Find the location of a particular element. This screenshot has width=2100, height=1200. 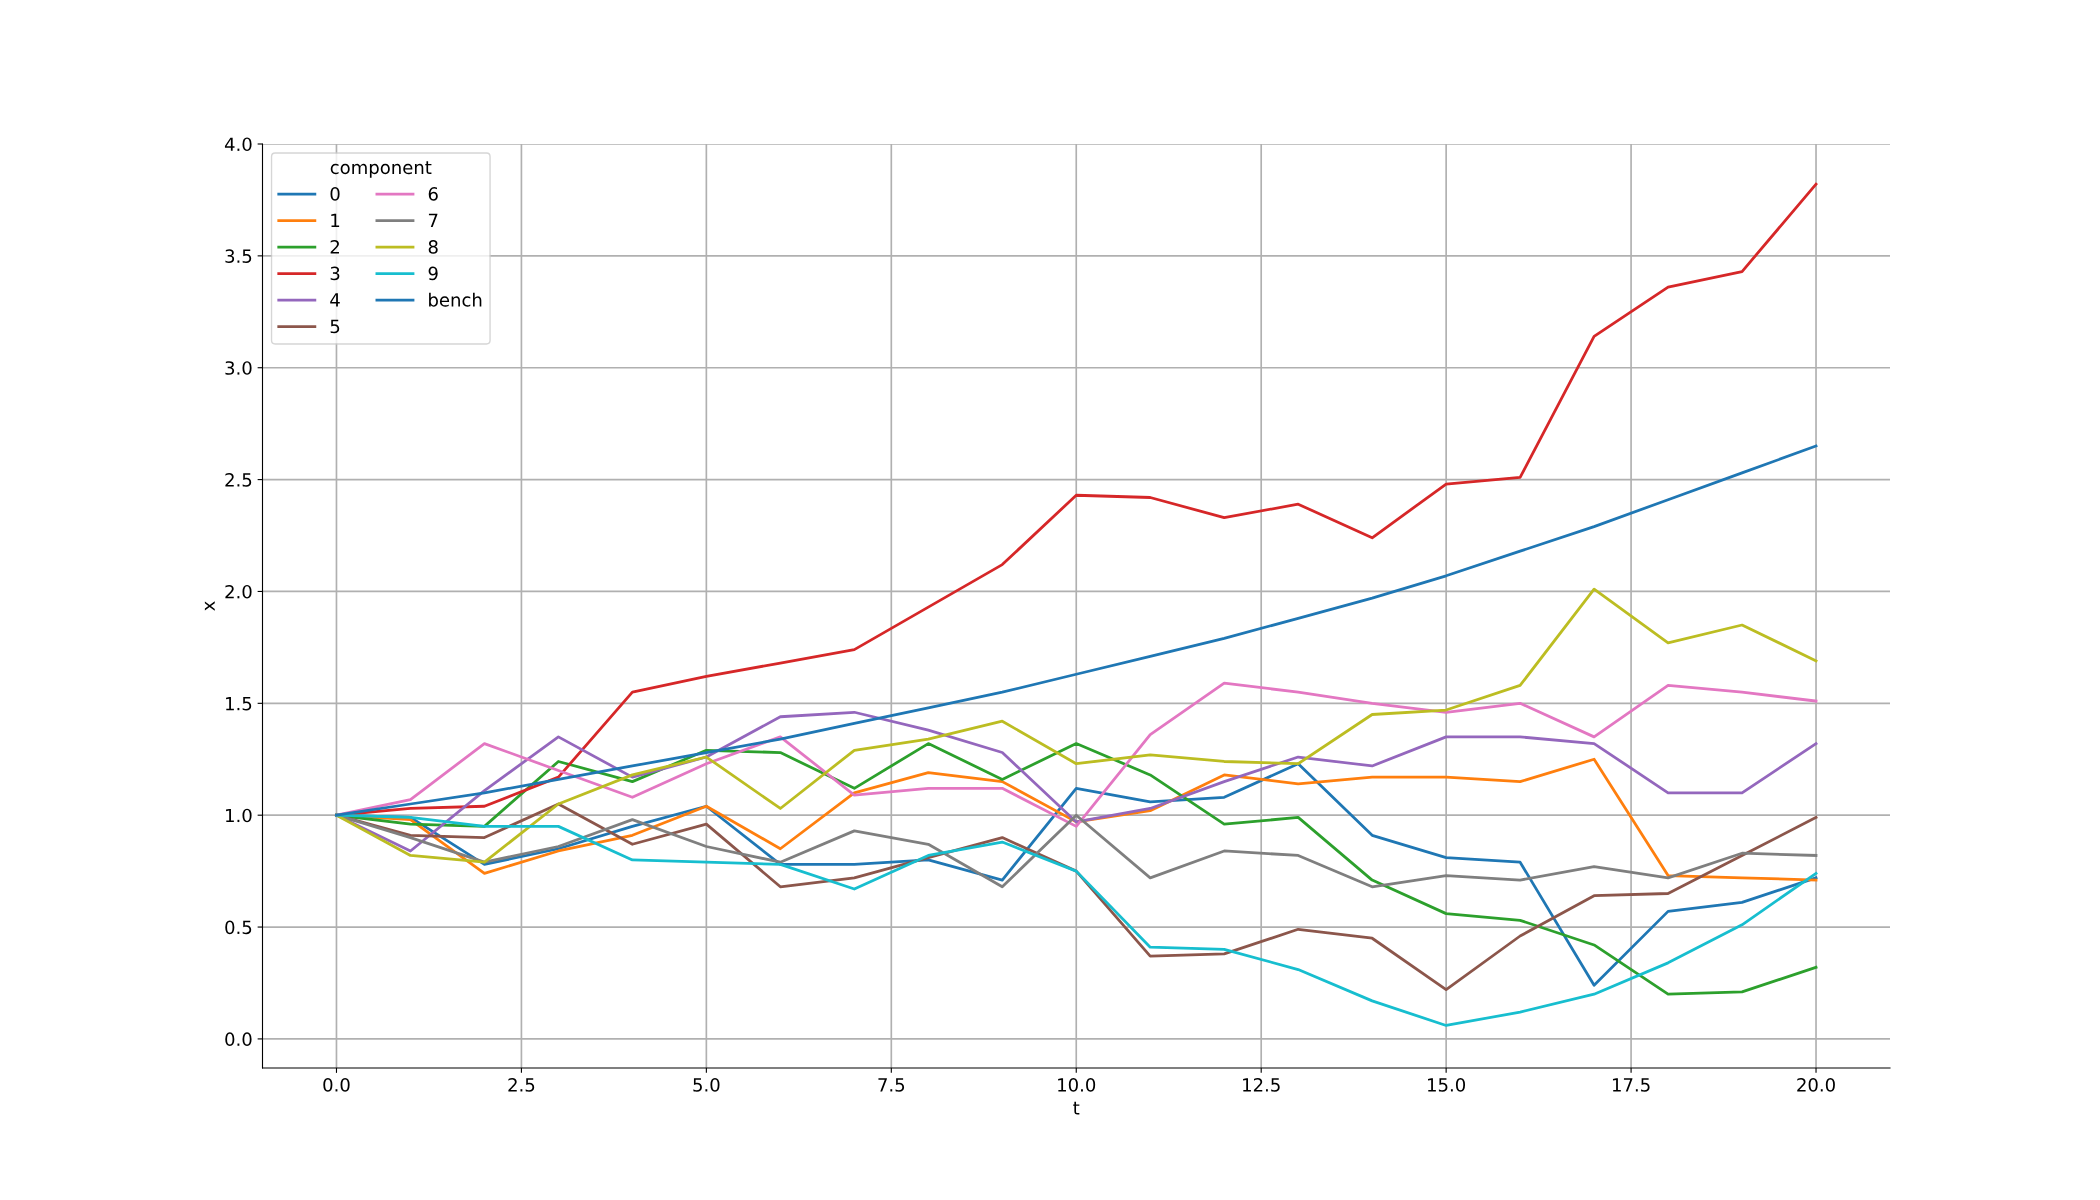

x-tick-label: 5.0 is located at coordinates (706, 1085).